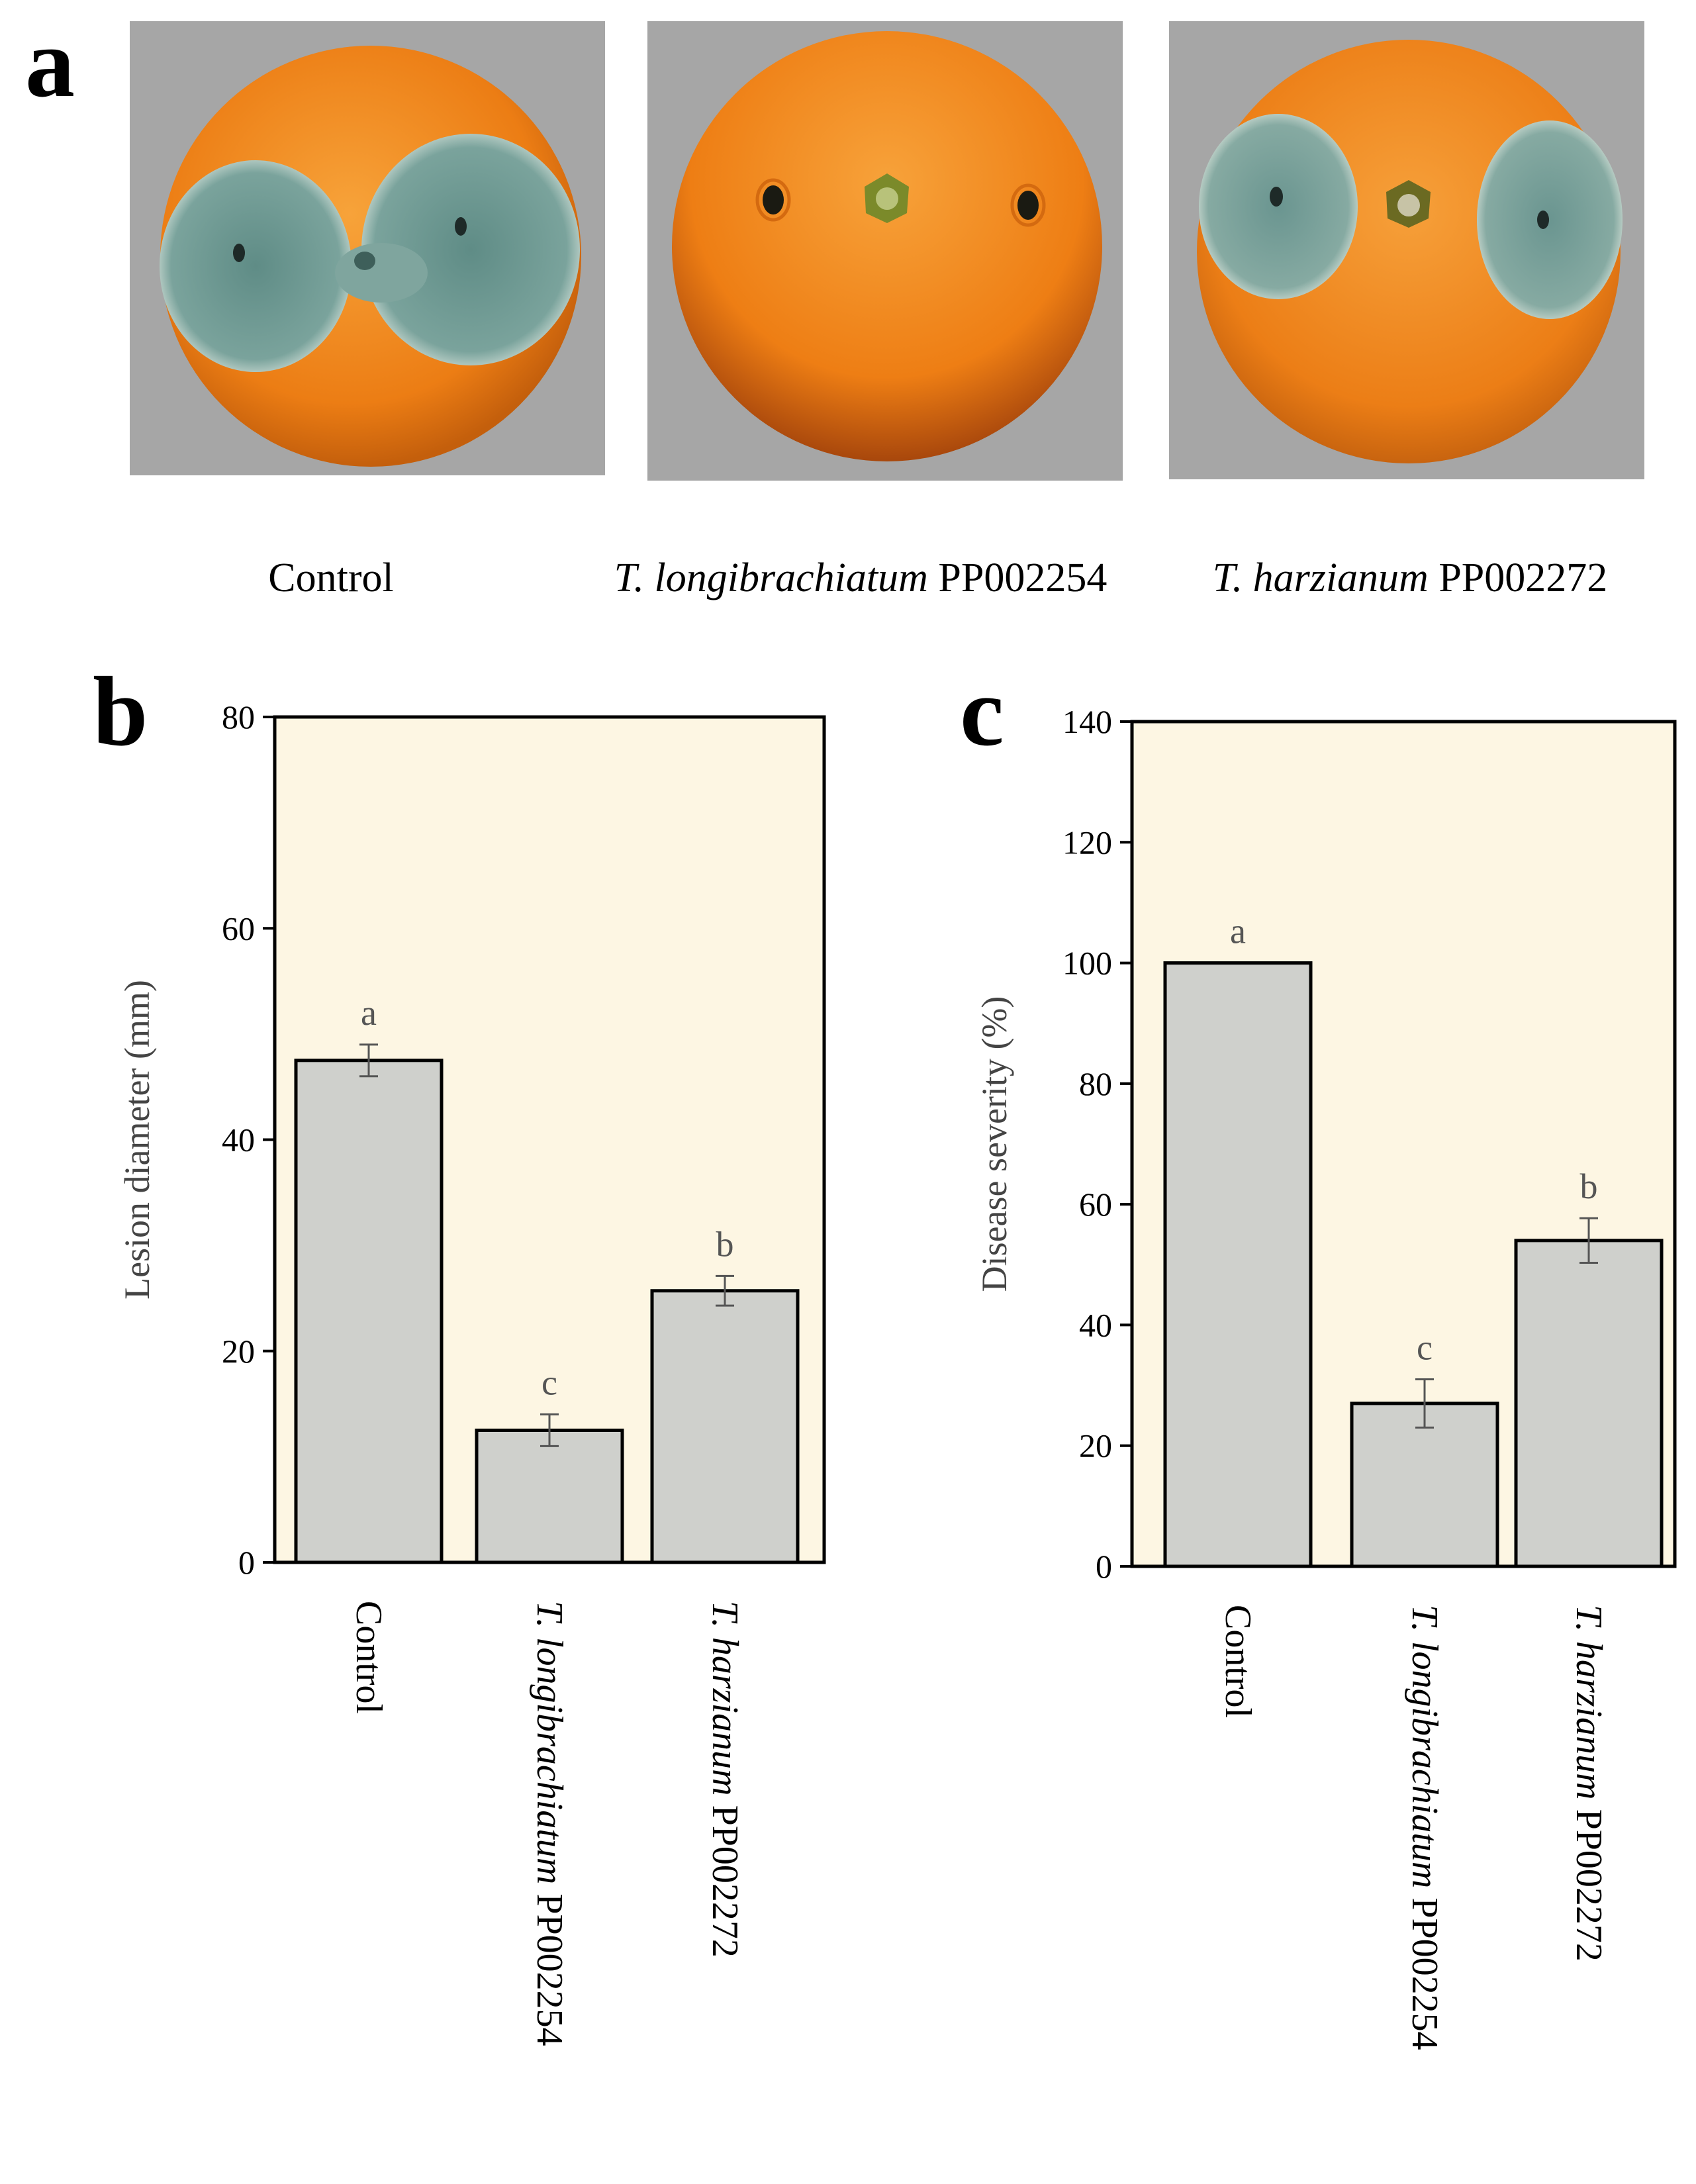 This screenshot has height=2184, width=1696. What do you see at coordinates (1523, 577) in the screenshot?
I see `photo-label-harzianum-code: PP002272` at bounding box center [1523, 577].